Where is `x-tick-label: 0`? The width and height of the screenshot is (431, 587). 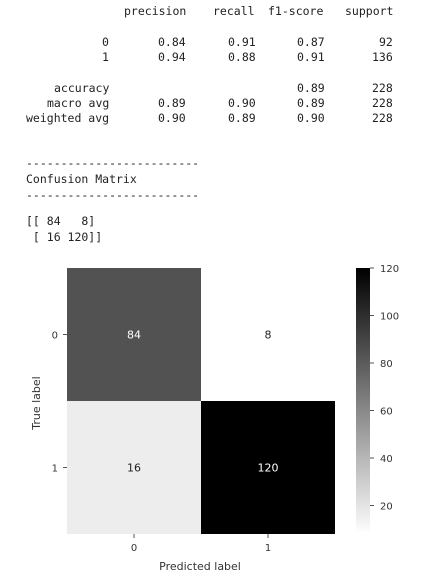 x-tick-label: 0 is located at coordinates (134, 548).